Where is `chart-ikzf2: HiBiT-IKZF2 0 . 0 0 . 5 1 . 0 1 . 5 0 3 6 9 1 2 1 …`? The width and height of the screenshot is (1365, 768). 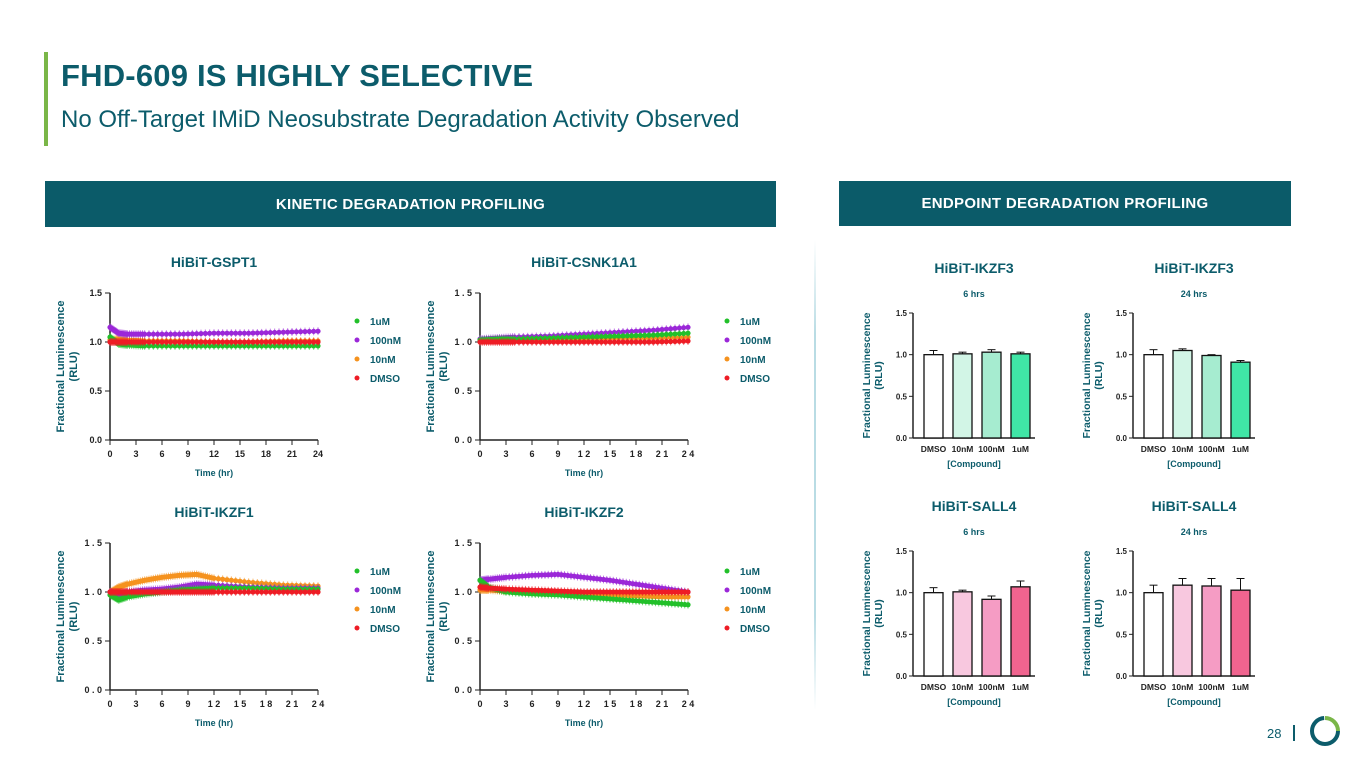 chart-ikzf2: HiBiT-IKZF2 0 . 0 0 . 5 1 . 0 1 . 5 0 3 6 9 1 2 1 … is located at coordinates (598, 616).